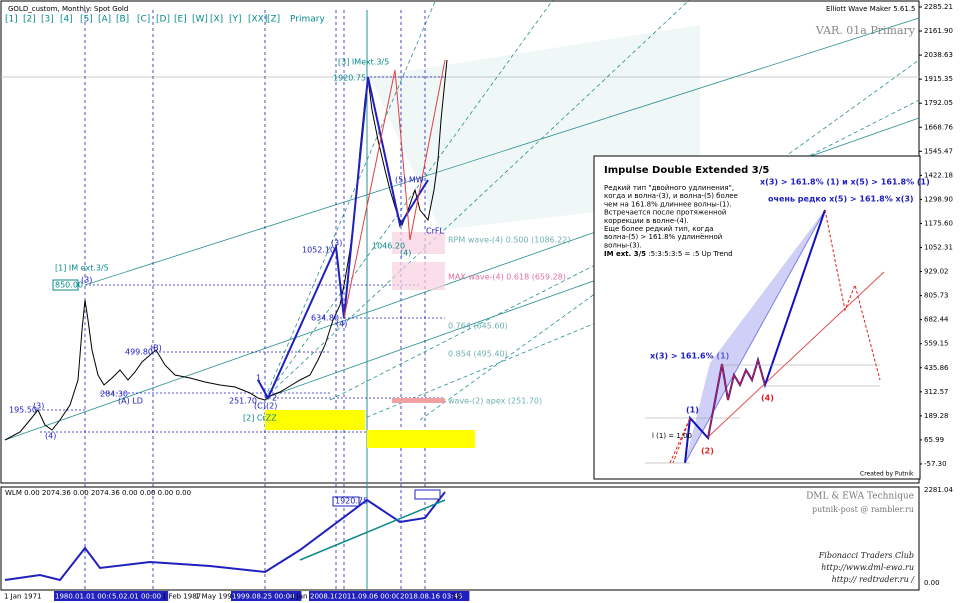 The image size is (960, 603). I want to click on label: (2), so click(271, 406).